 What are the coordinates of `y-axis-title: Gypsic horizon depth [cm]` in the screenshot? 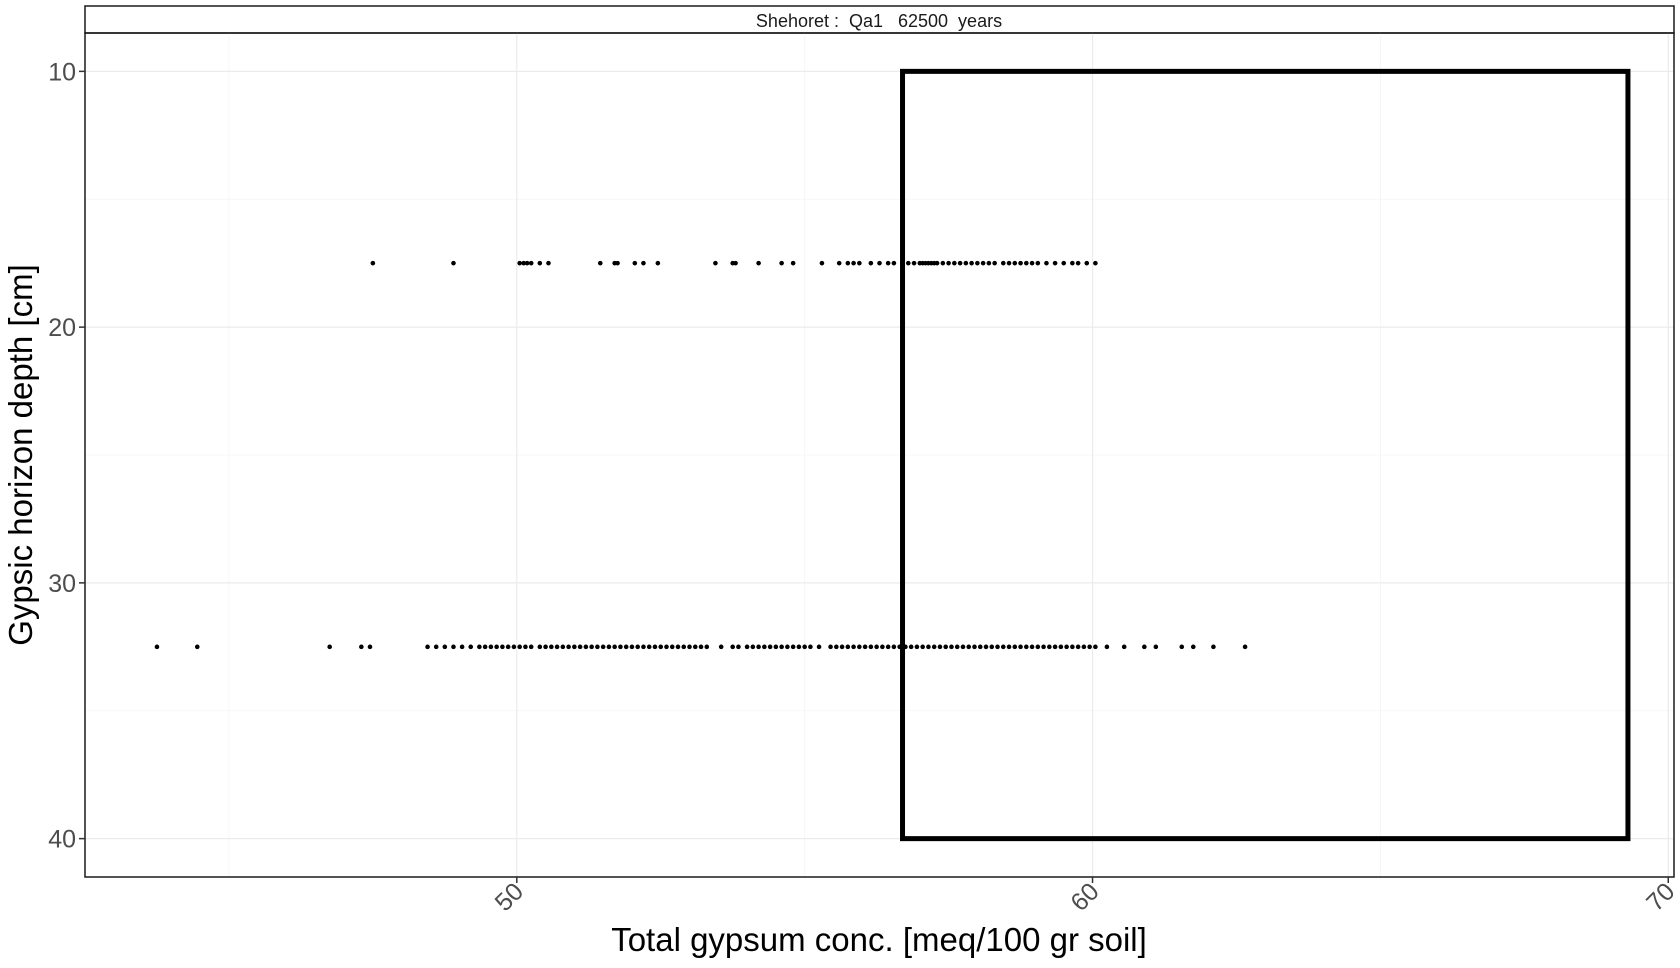 It's located at (20, 455).